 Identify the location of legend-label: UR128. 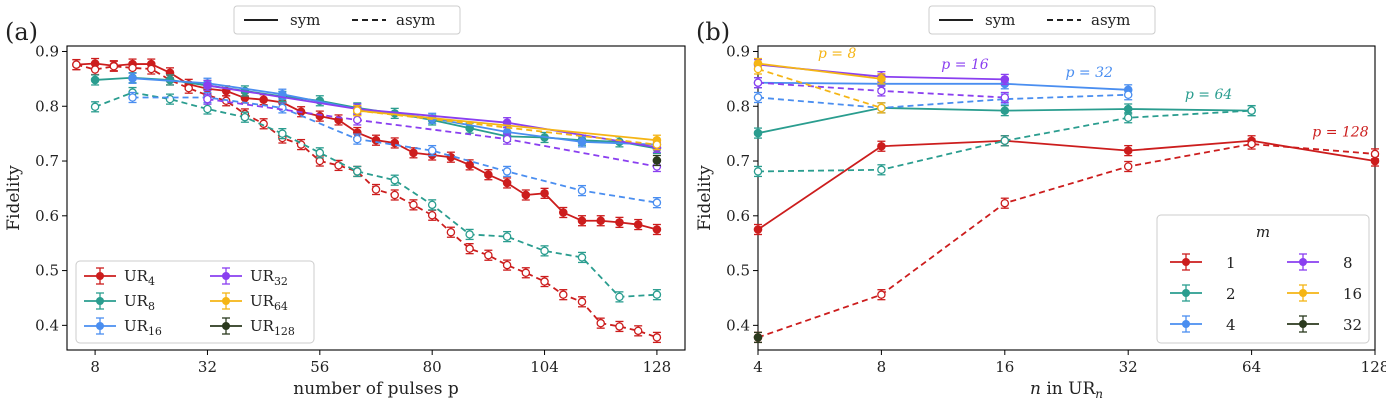
(272, 327).